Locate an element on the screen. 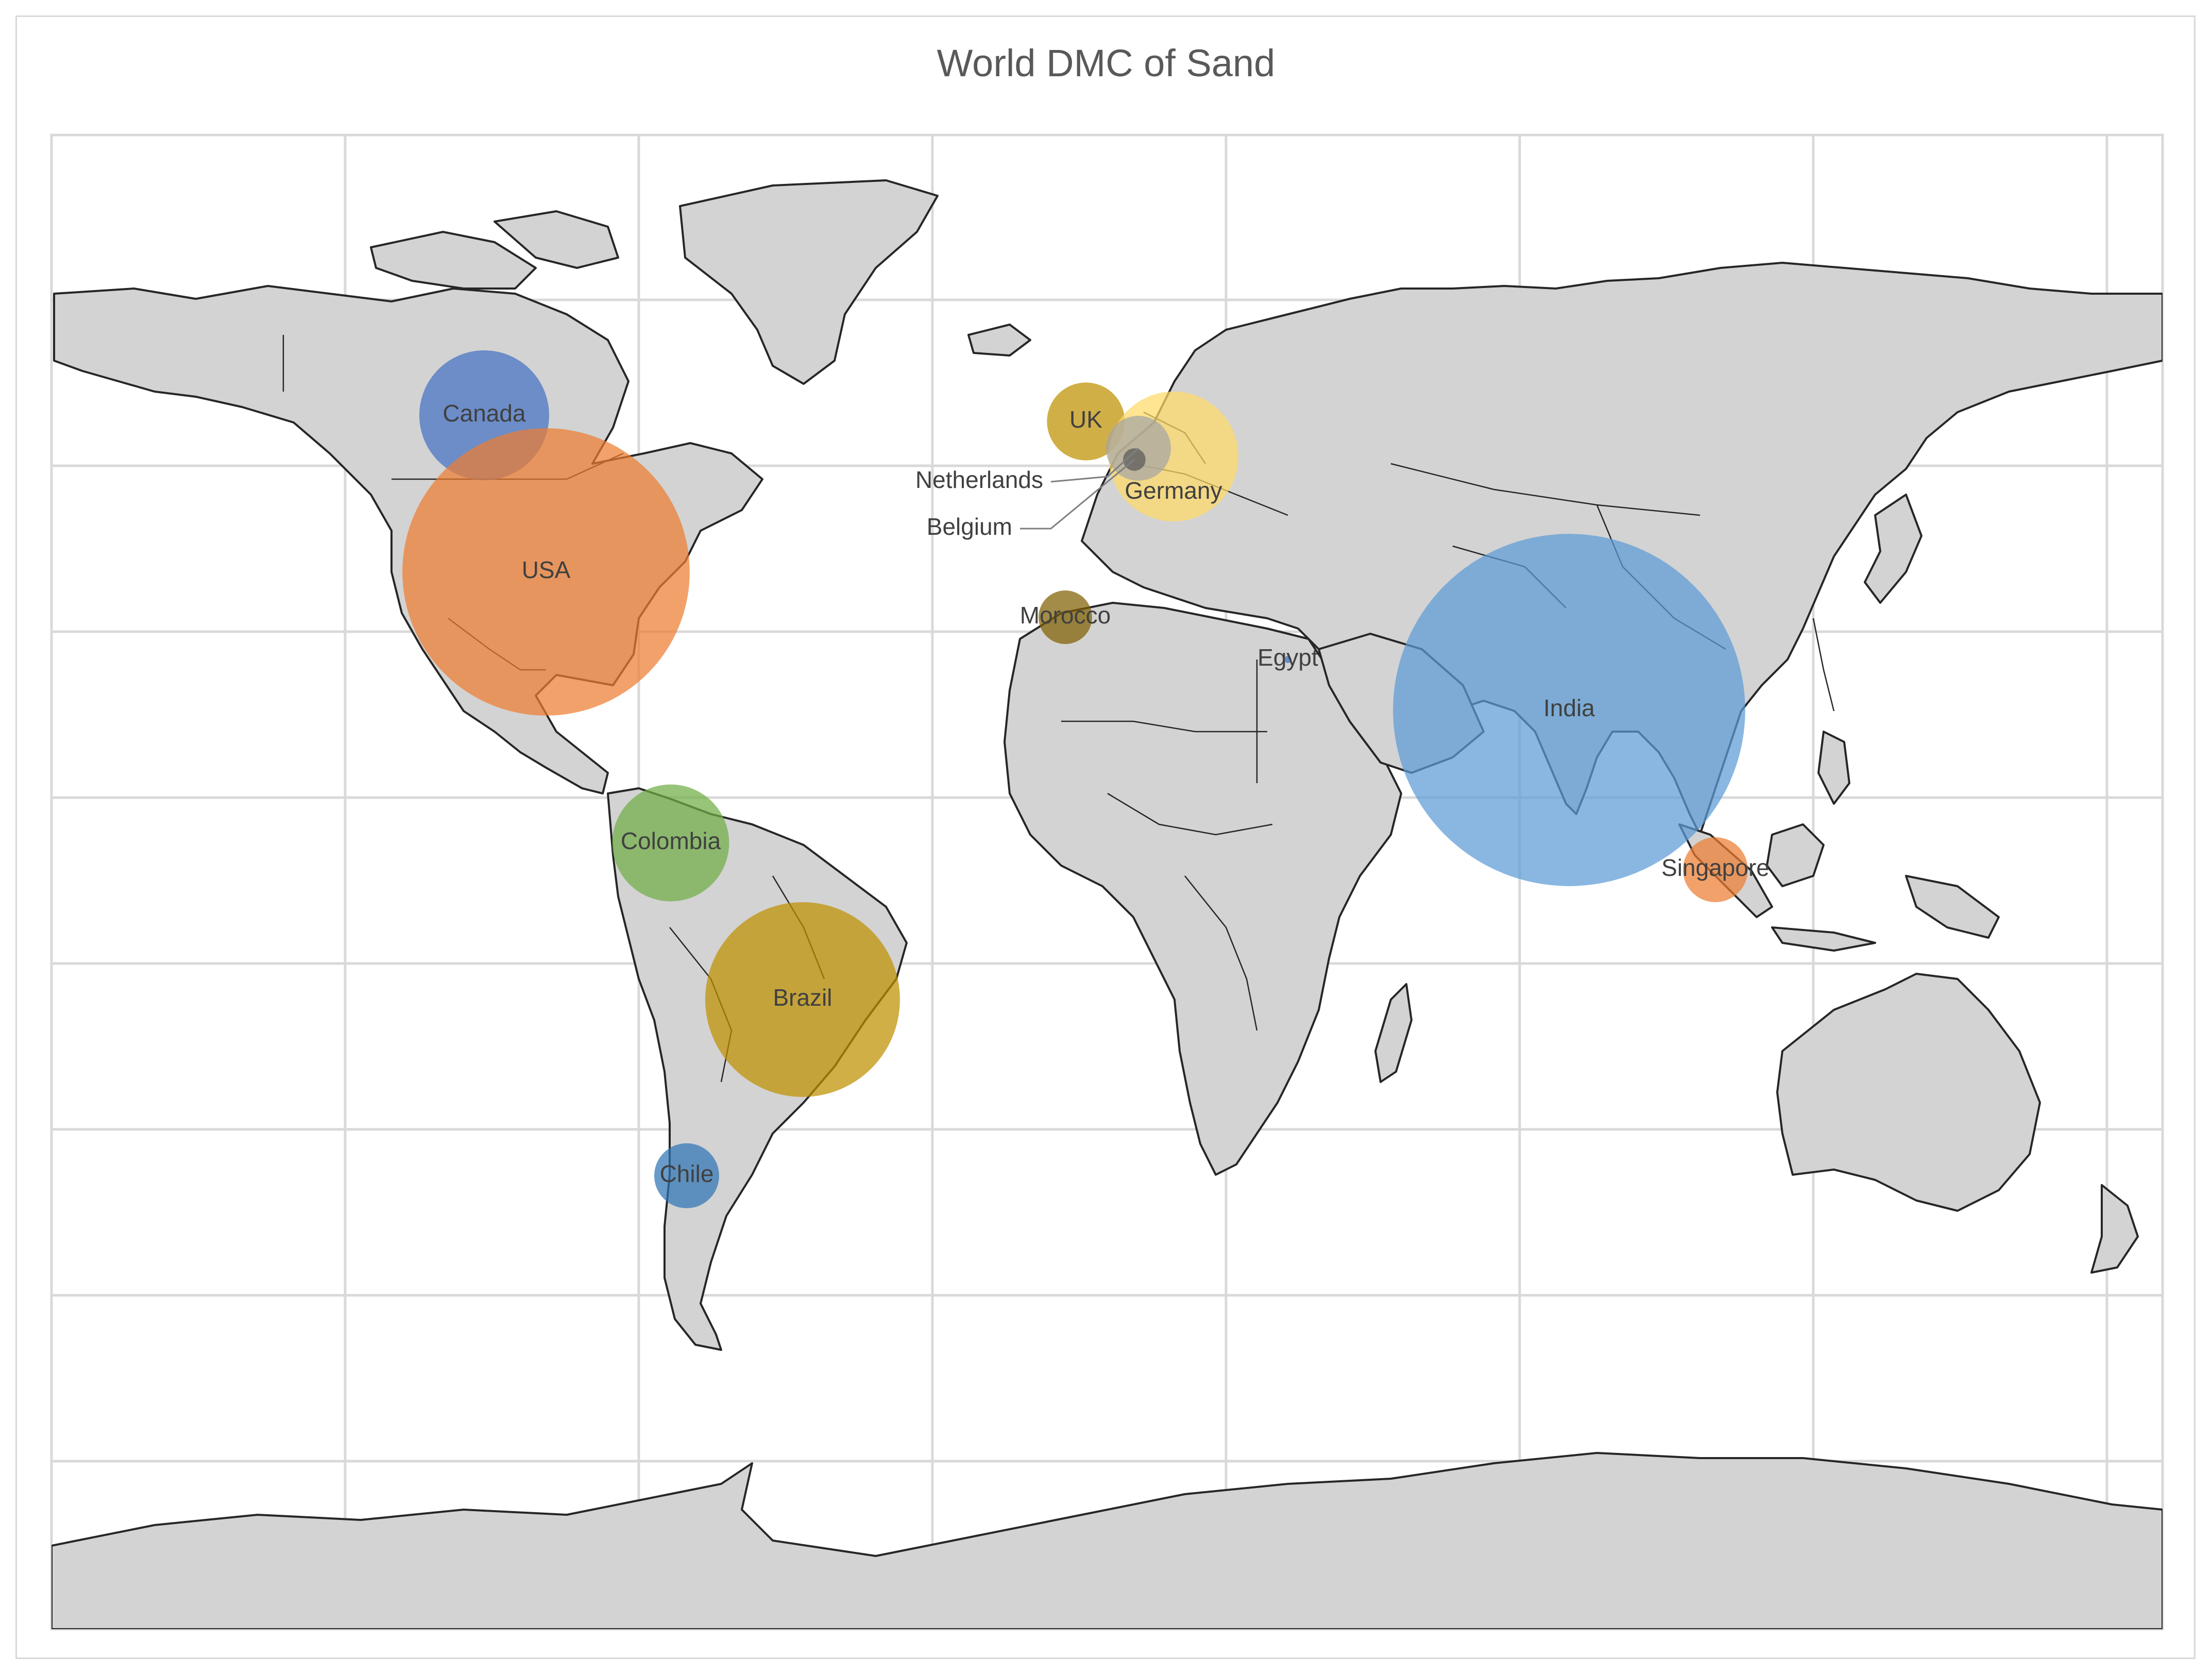 The width and height of the screenshot is (2212, 1675). land-africa is located at coordinates (1203, 889).